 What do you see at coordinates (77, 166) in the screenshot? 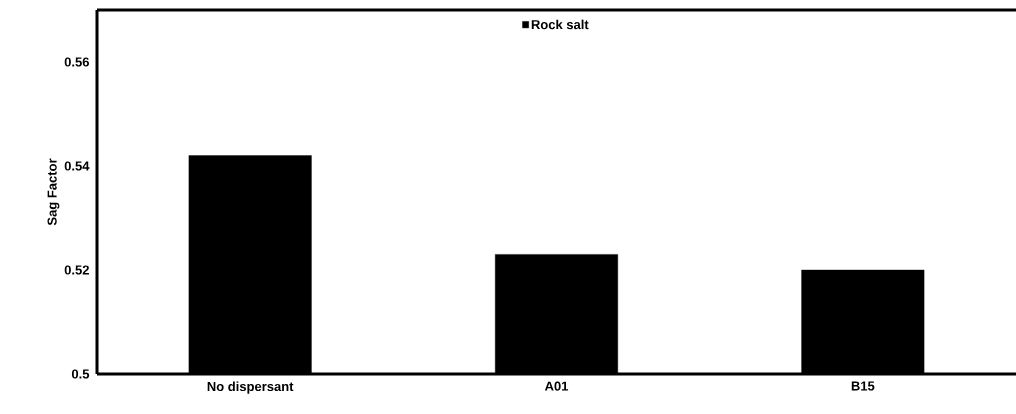
I see `y-tick-label: 0.54` at bounding box center [77, 166].